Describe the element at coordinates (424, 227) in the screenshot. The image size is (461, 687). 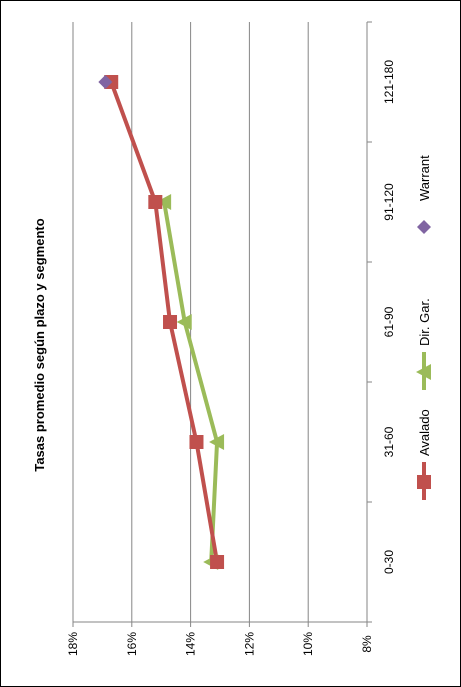
I see `diamond-marker` at that location.